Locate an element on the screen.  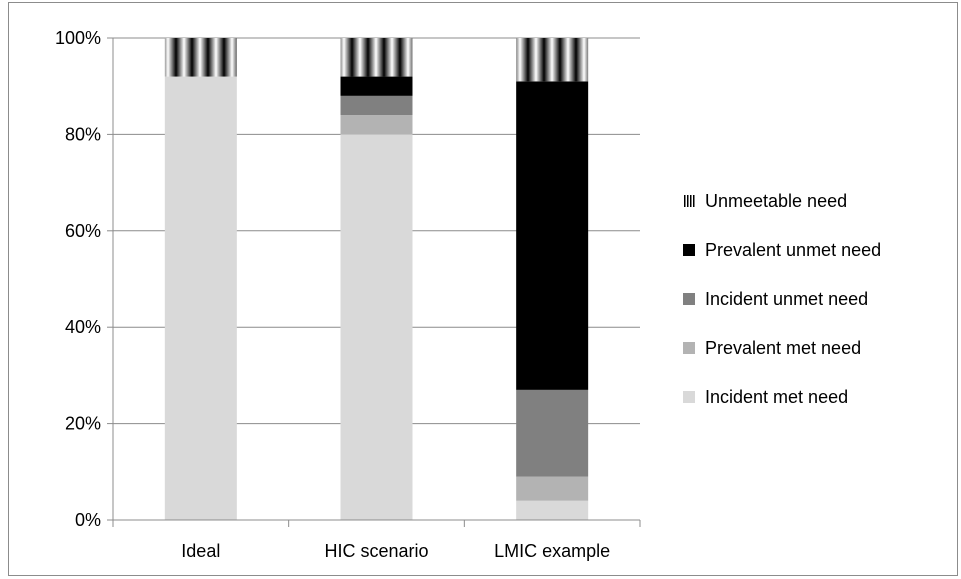
legend-label: Prevalent unmet need is located at coordinates (793, 250).